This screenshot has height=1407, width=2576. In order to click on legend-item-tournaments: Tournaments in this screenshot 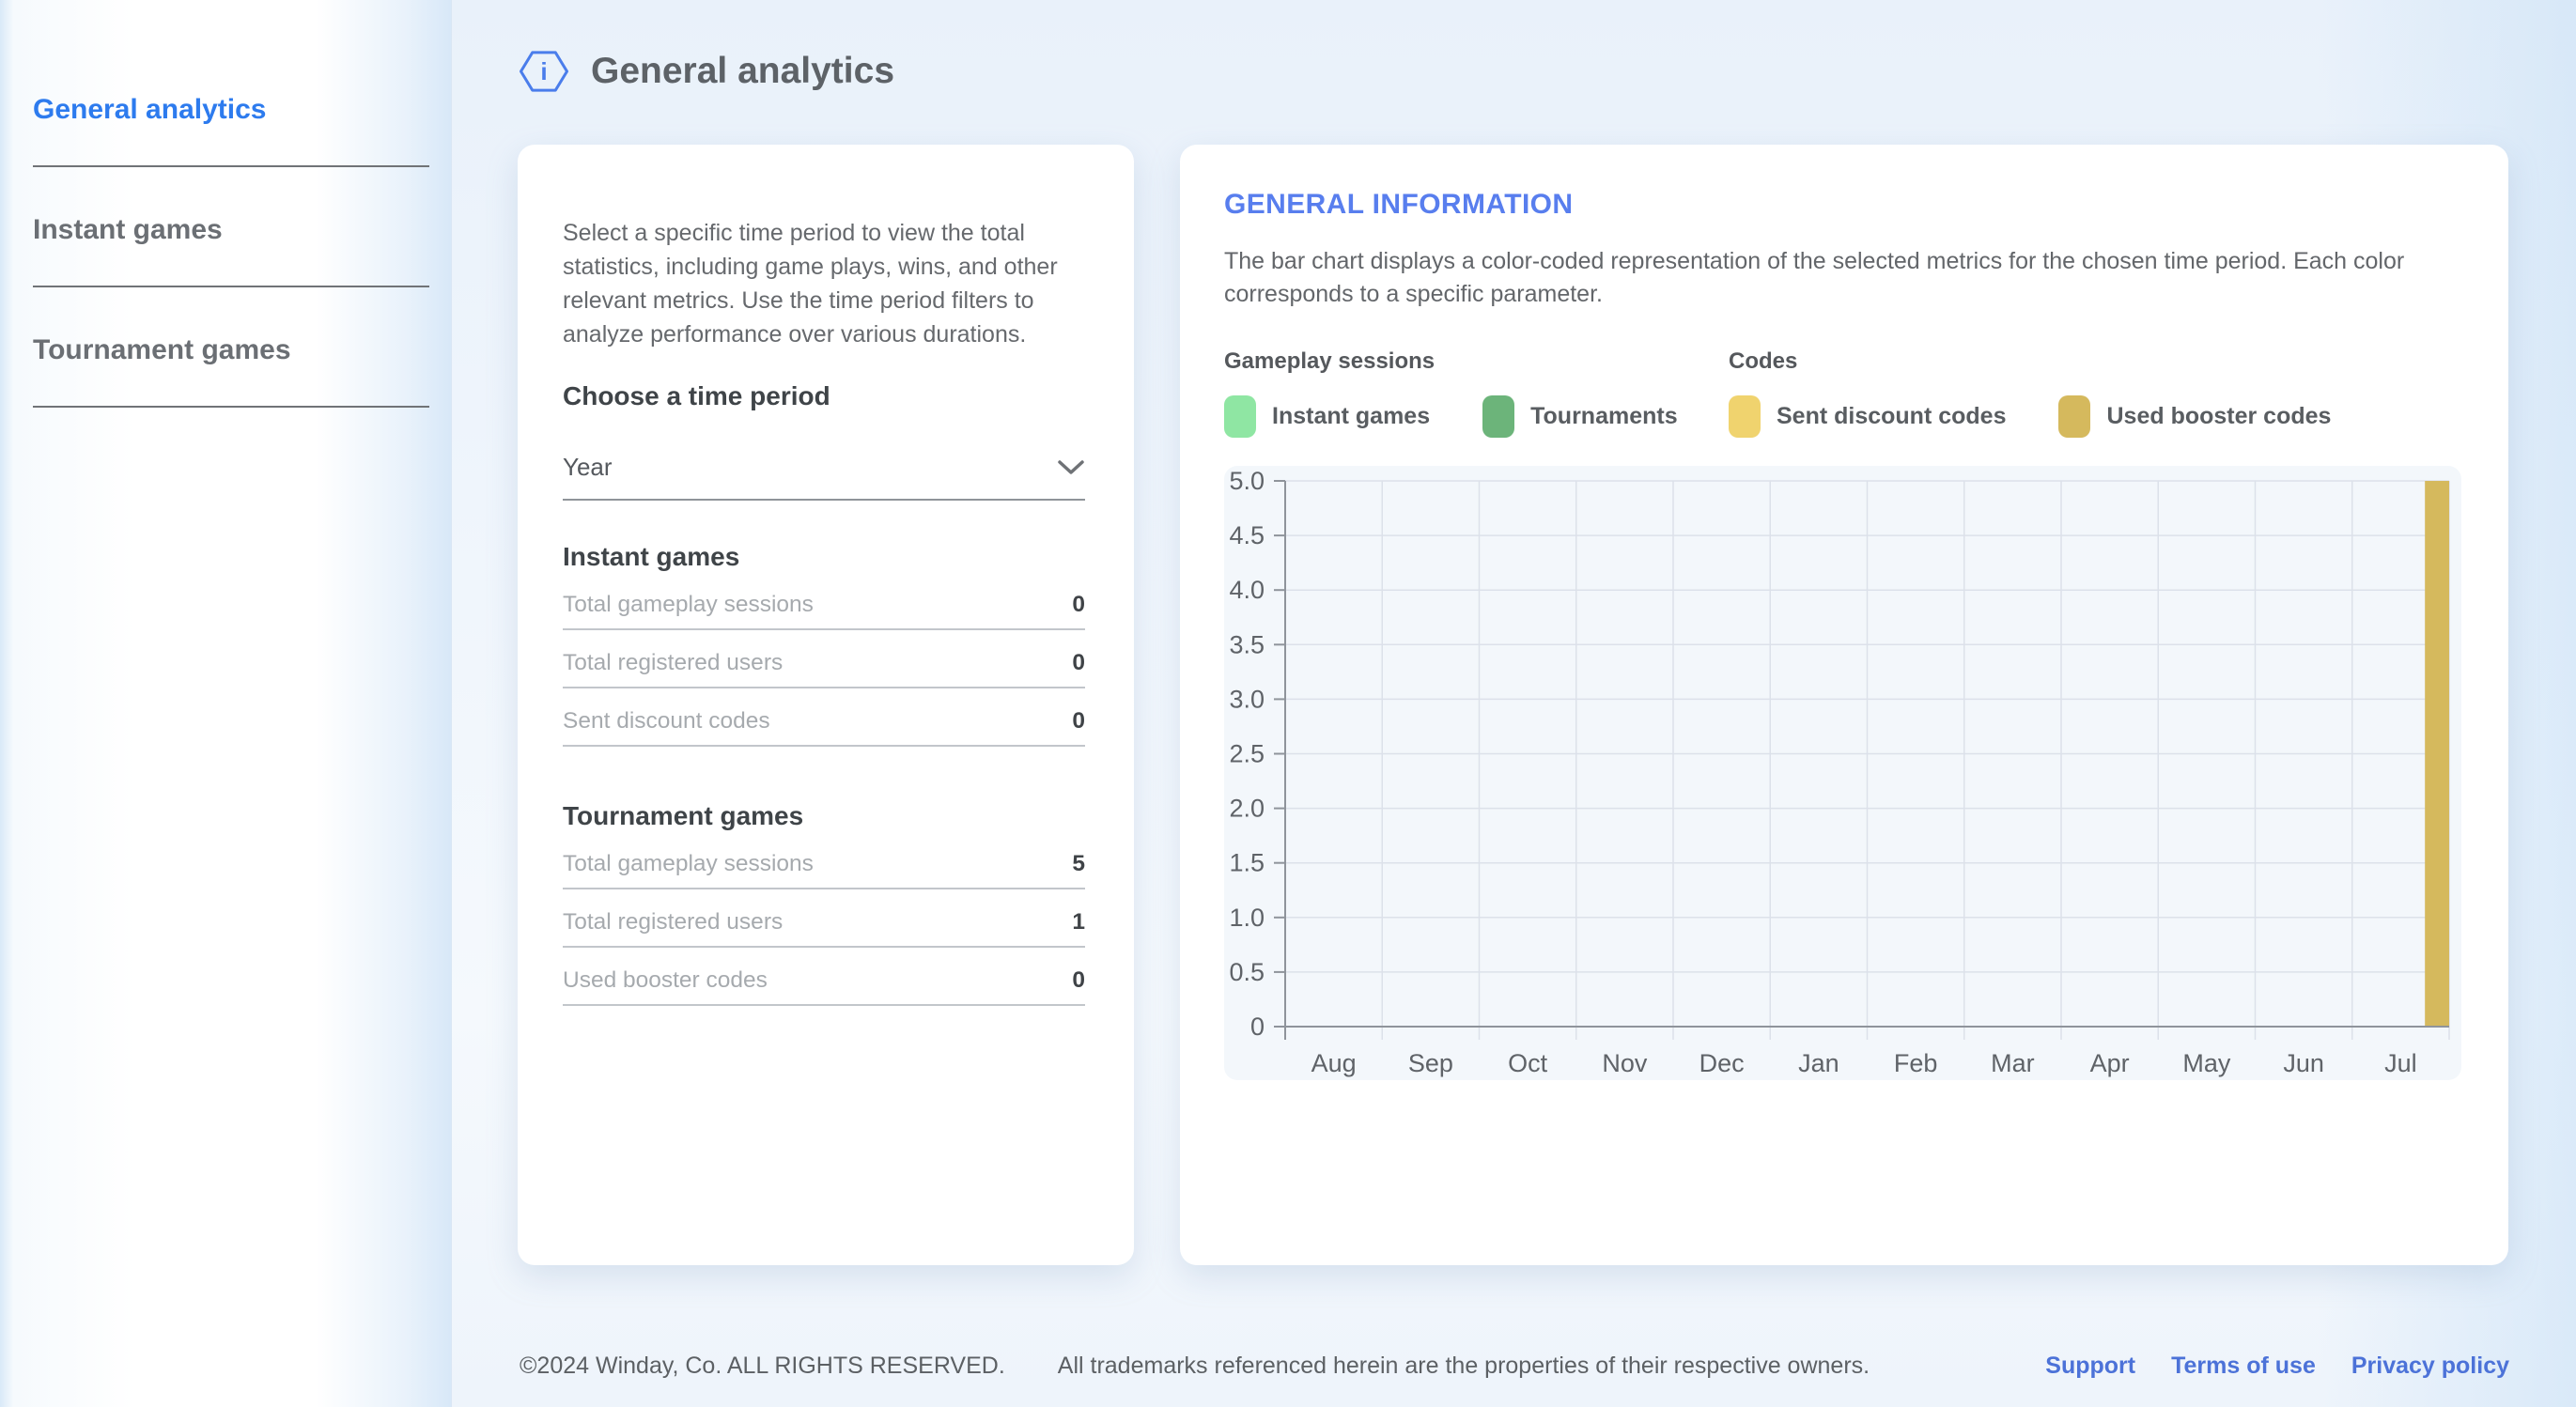, I will do `click(1580, 417)`.